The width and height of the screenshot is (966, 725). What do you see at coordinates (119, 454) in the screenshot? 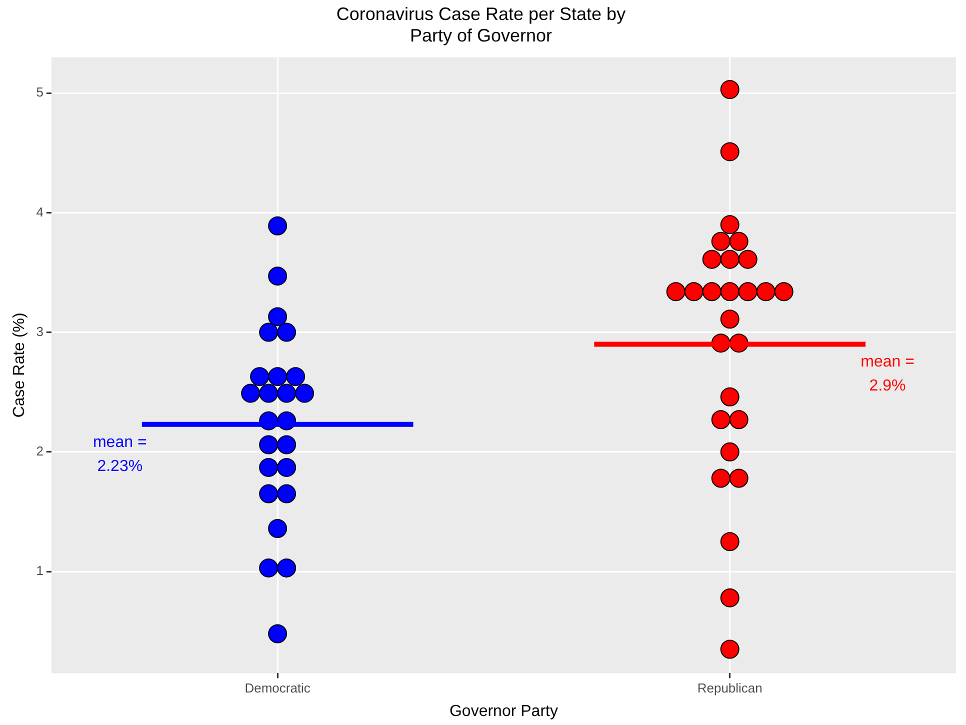
I see `ref-line-label: mean = 2.23%` at bounding box center [119, 454].